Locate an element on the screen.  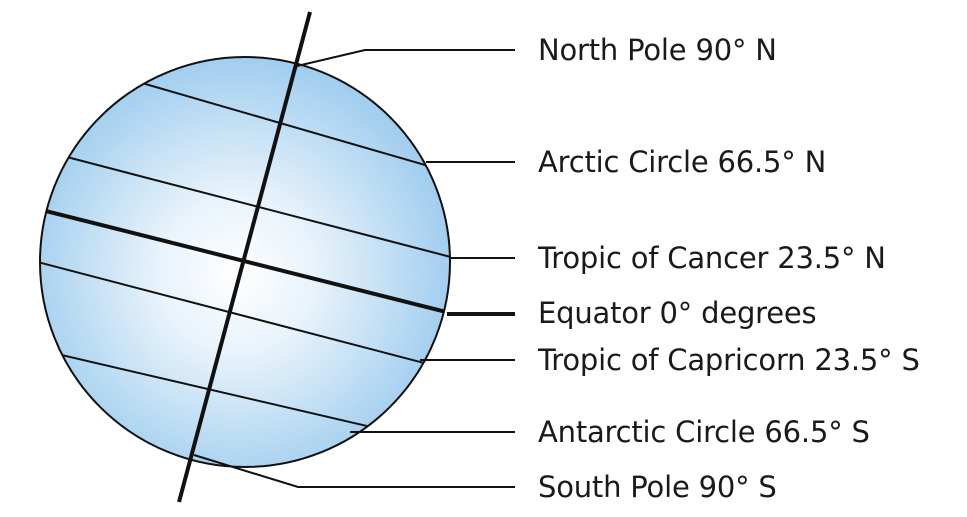
latitude-line-north-upper is located at coordinates (245, 206).